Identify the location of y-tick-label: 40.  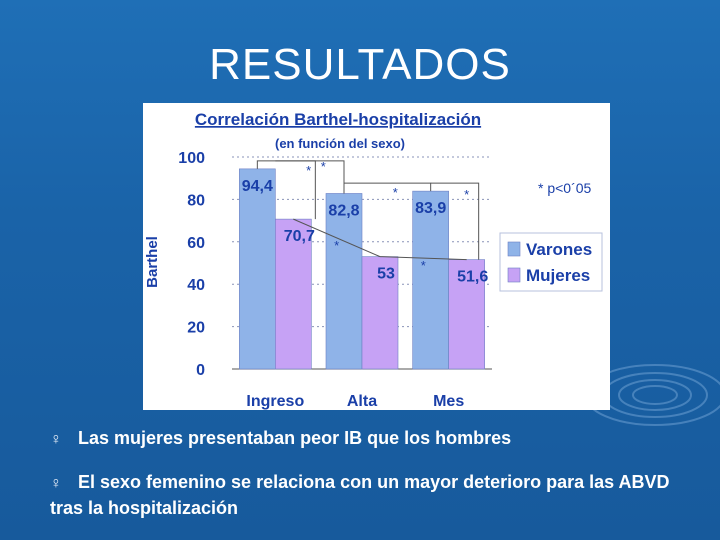
(196, 285).